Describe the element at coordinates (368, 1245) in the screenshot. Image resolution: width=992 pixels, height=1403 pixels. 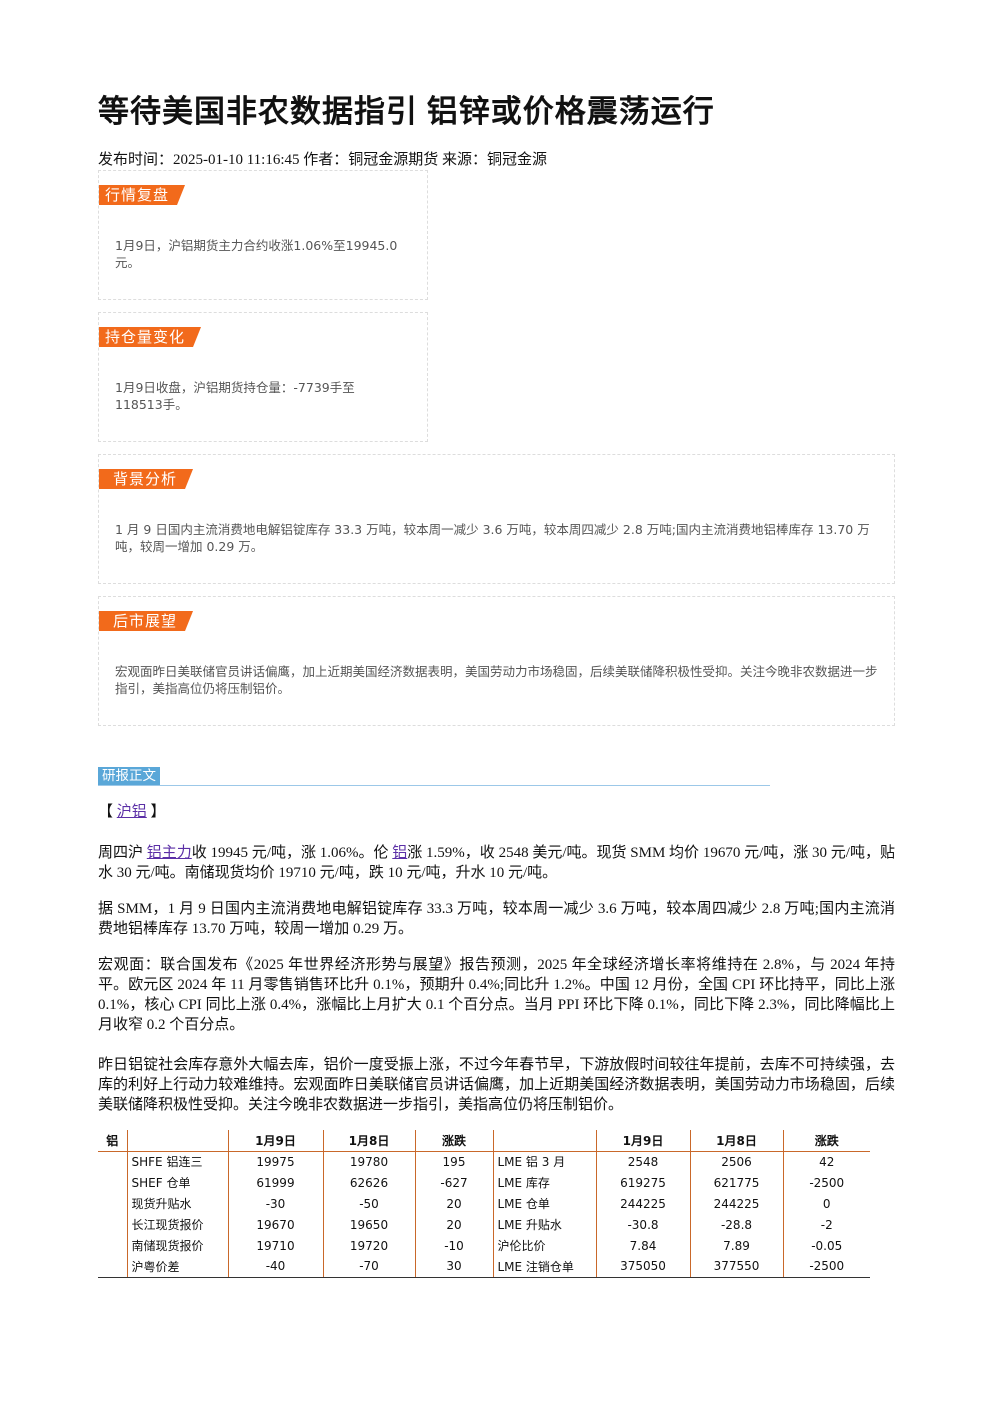
I see `cell: 19720` at that location.